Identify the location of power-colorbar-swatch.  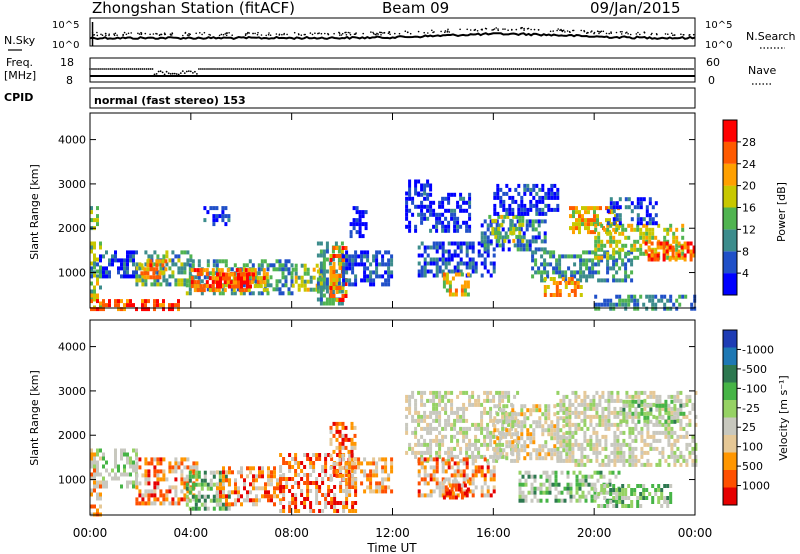
(730, 284).